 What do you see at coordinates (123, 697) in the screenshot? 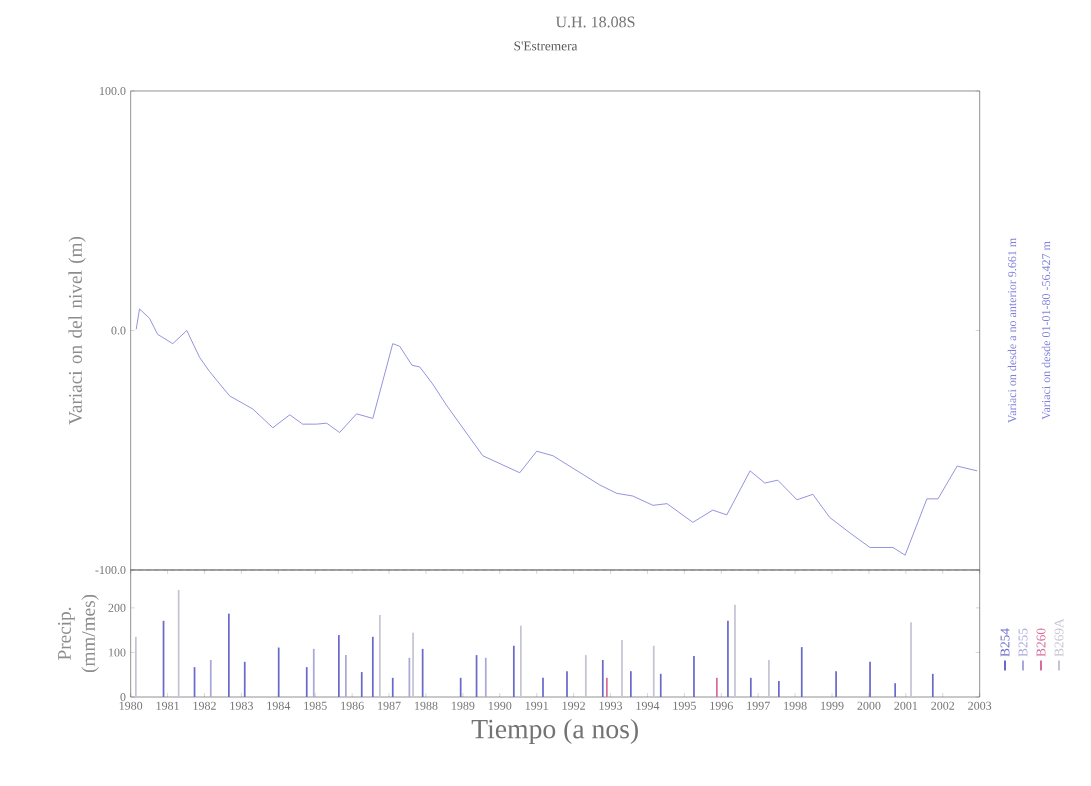
I see `y-tick-label: 0` at bounding box center [123, 697].